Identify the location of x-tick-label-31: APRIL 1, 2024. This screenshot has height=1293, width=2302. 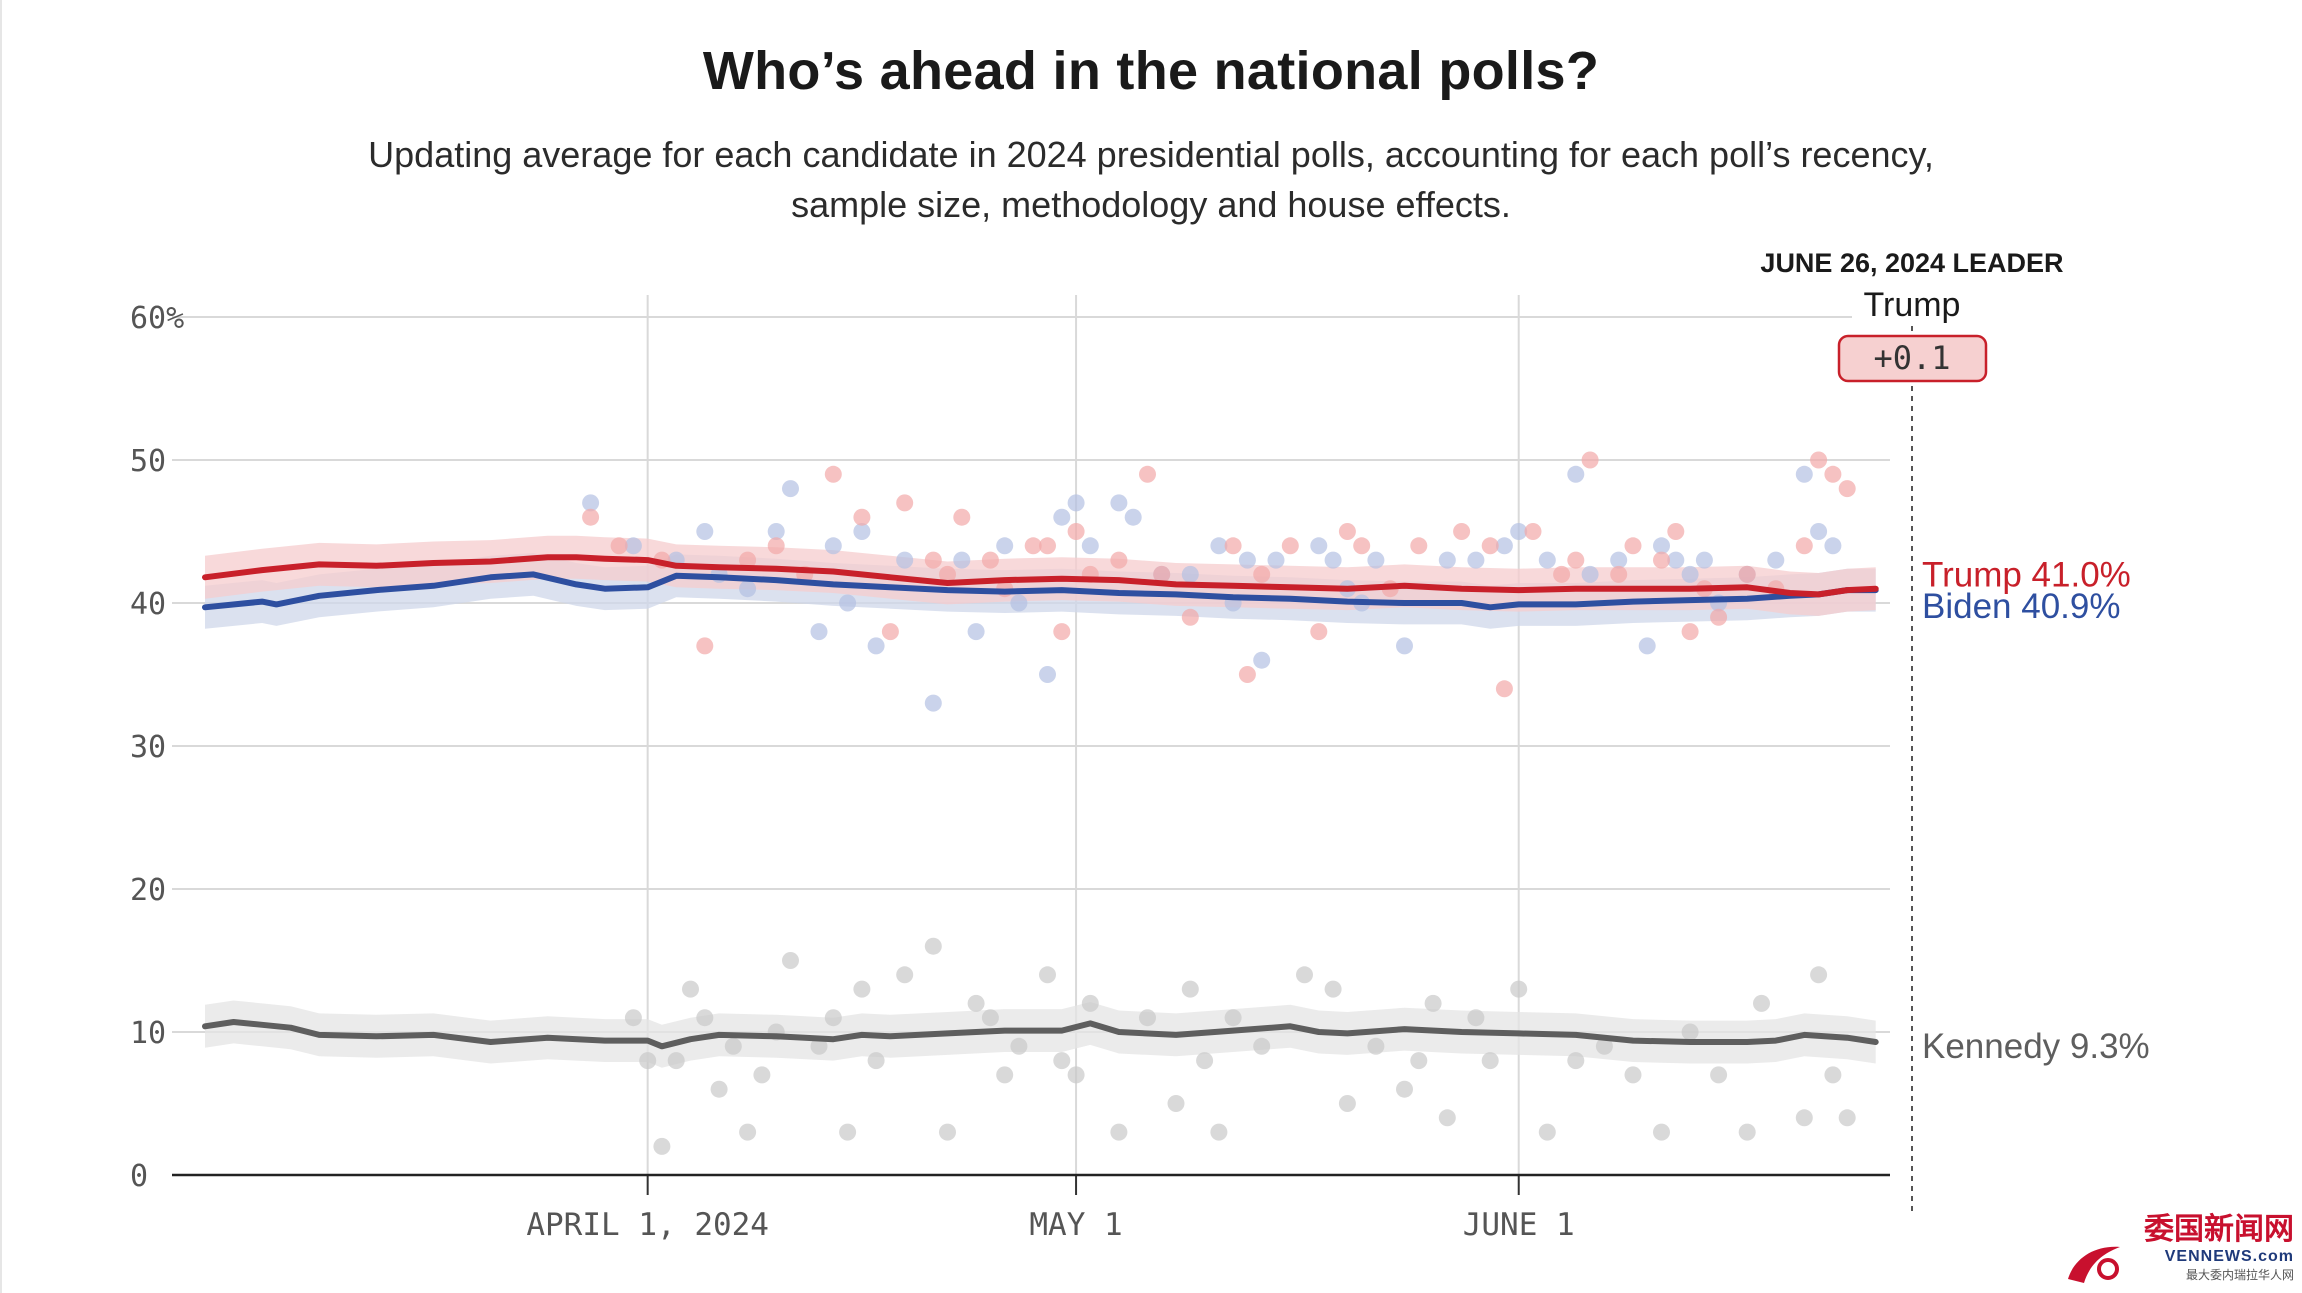
(647, 1225).